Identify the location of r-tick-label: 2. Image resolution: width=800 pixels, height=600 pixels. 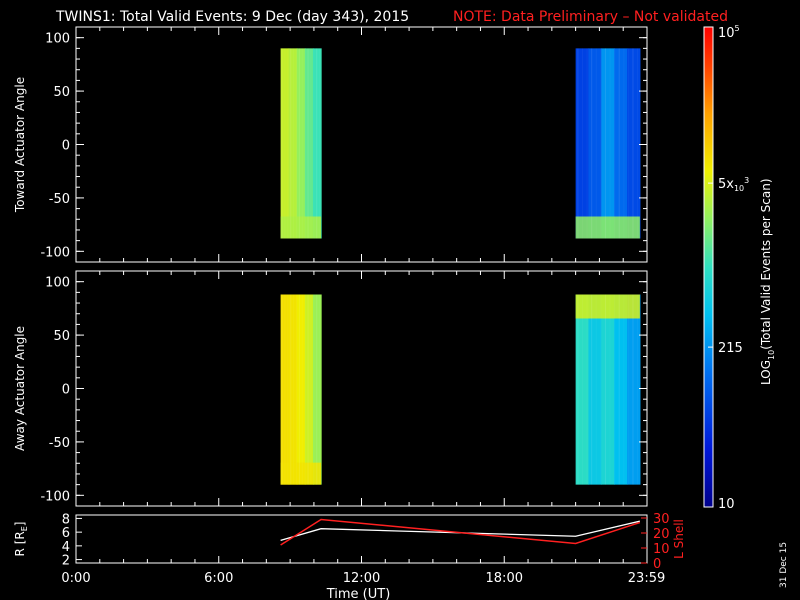
(66, 561).